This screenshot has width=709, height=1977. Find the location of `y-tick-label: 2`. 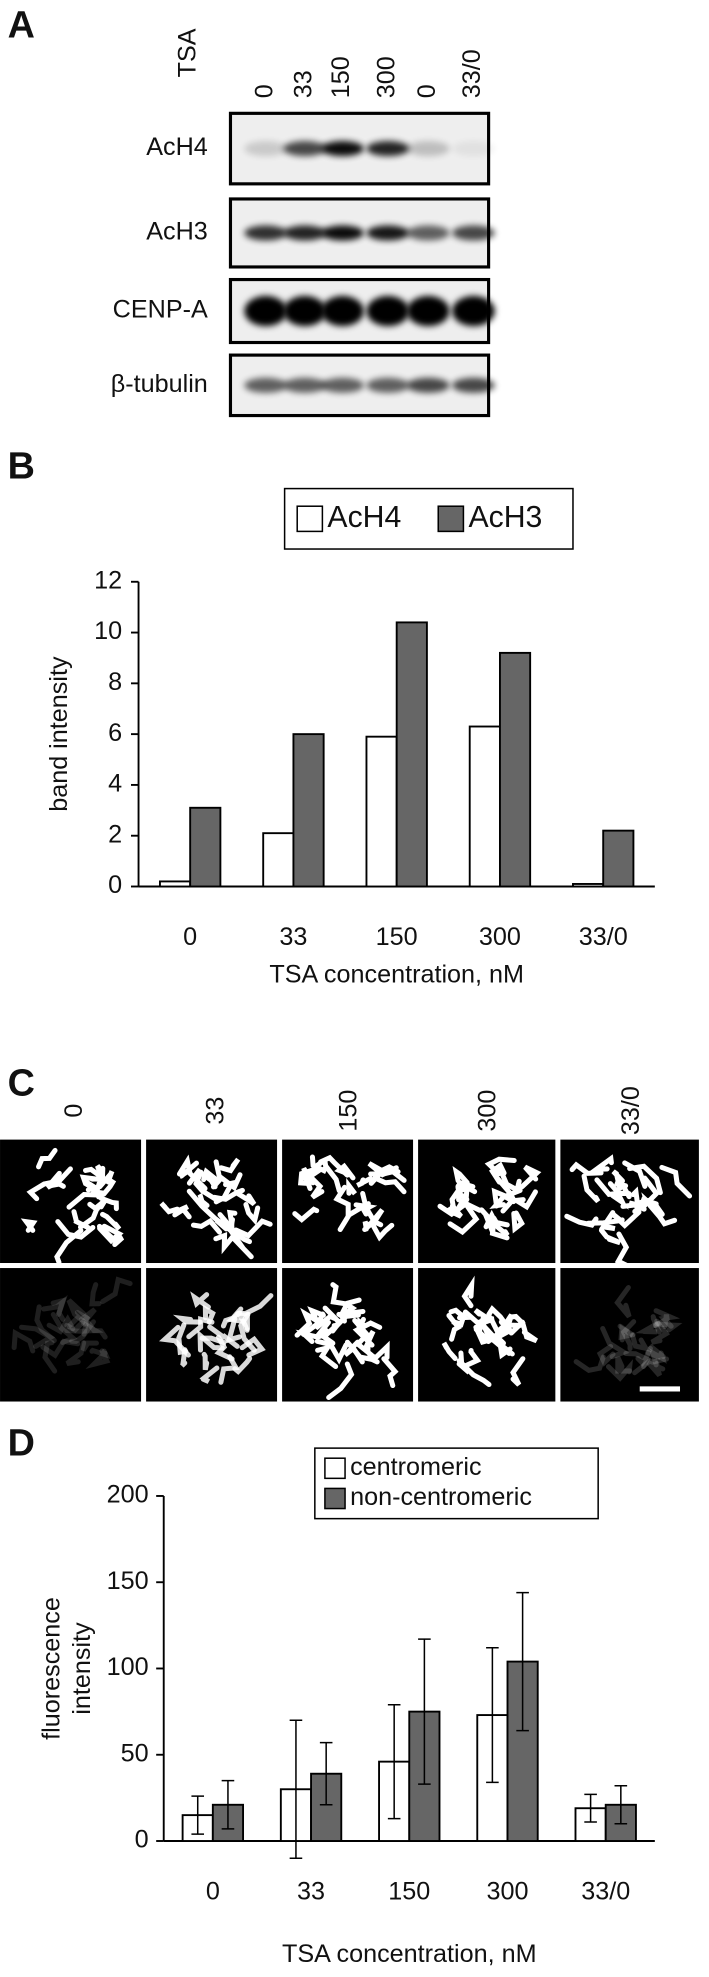

y-tick-label: 2 is located at coordinates (115, 834).